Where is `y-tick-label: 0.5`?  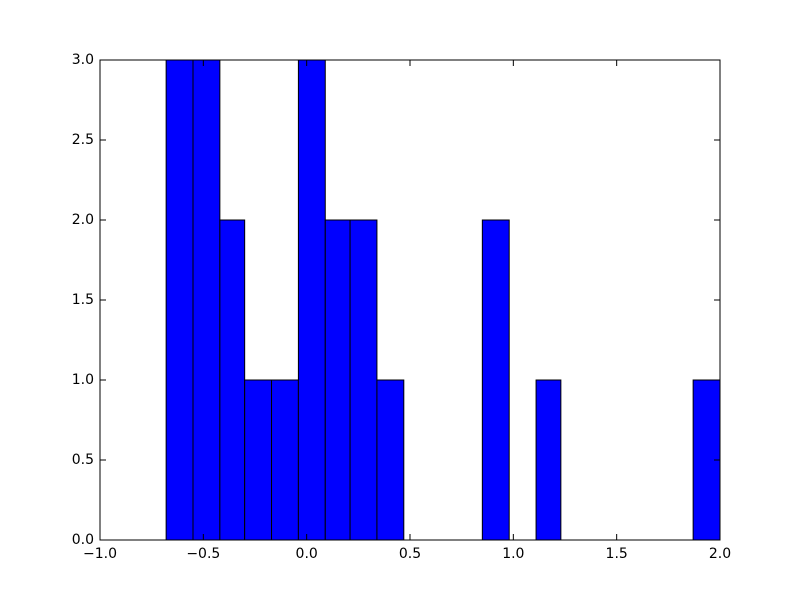 y-tick-label: 0.5 is located at coordinates (83, 460).